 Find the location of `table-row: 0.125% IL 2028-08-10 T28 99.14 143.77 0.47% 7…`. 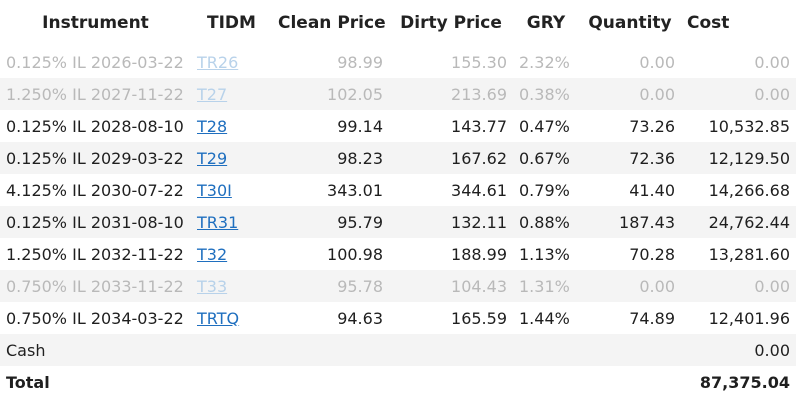

table-row: 0.125% IL 2028-08-10 T28 99.14 143.77 0.47% 7… is located at coordinates (398, 126).